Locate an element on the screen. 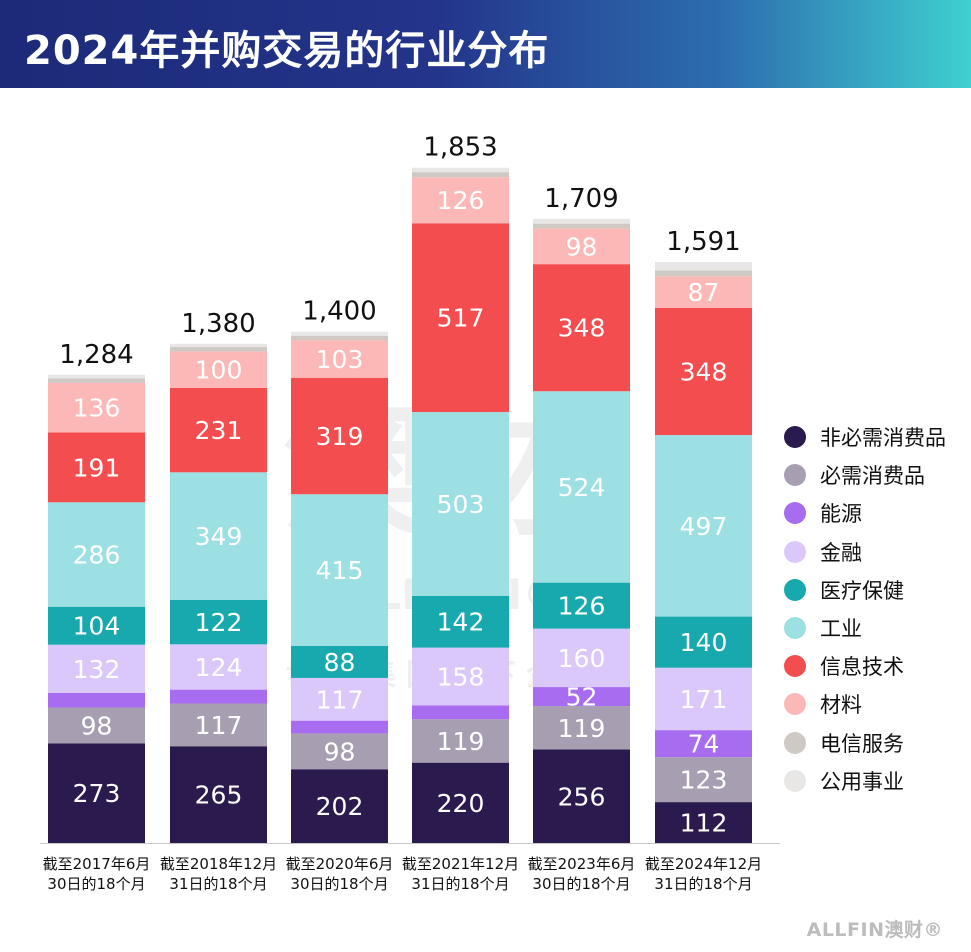 This screenshot has height=952, width=971. legend-label: 材料 is located at coordinates (841, 705).